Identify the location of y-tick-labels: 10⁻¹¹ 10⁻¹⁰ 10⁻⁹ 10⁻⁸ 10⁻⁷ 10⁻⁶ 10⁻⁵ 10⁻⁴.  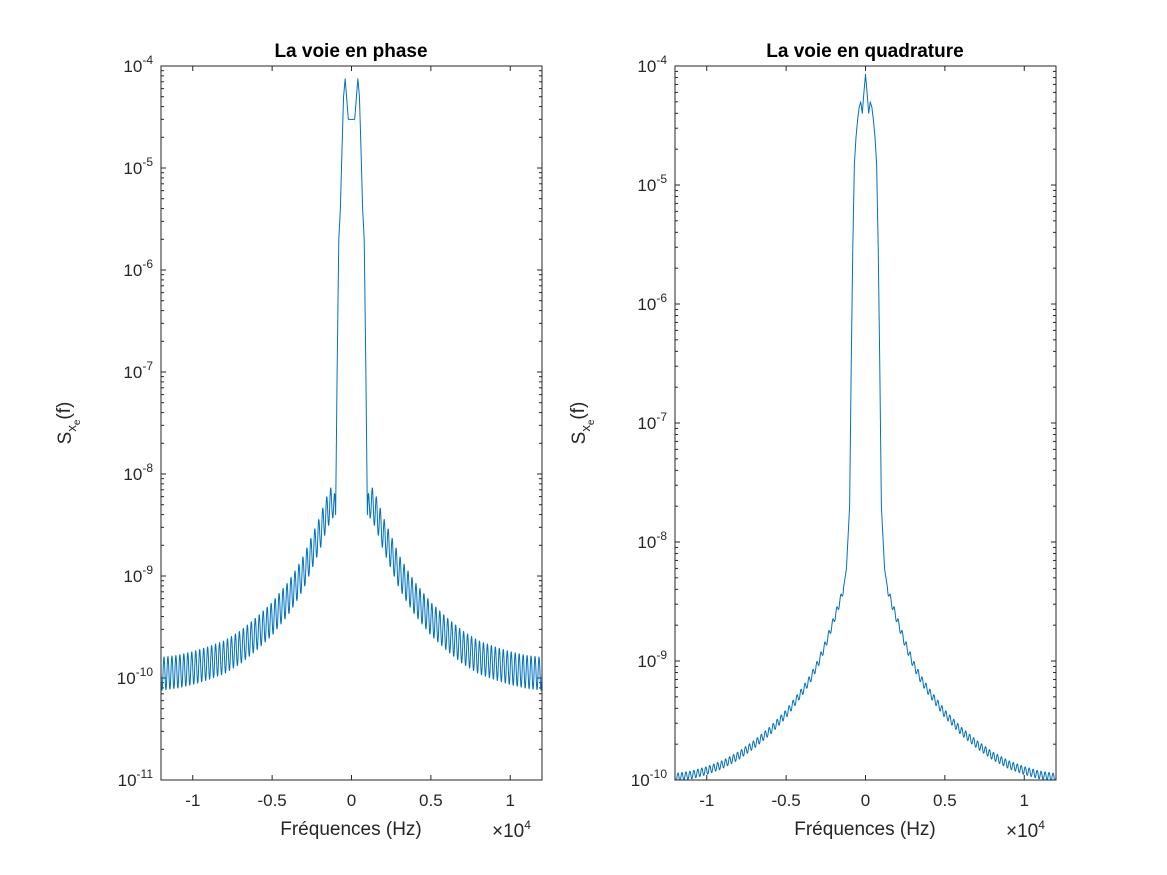
(135, 421).